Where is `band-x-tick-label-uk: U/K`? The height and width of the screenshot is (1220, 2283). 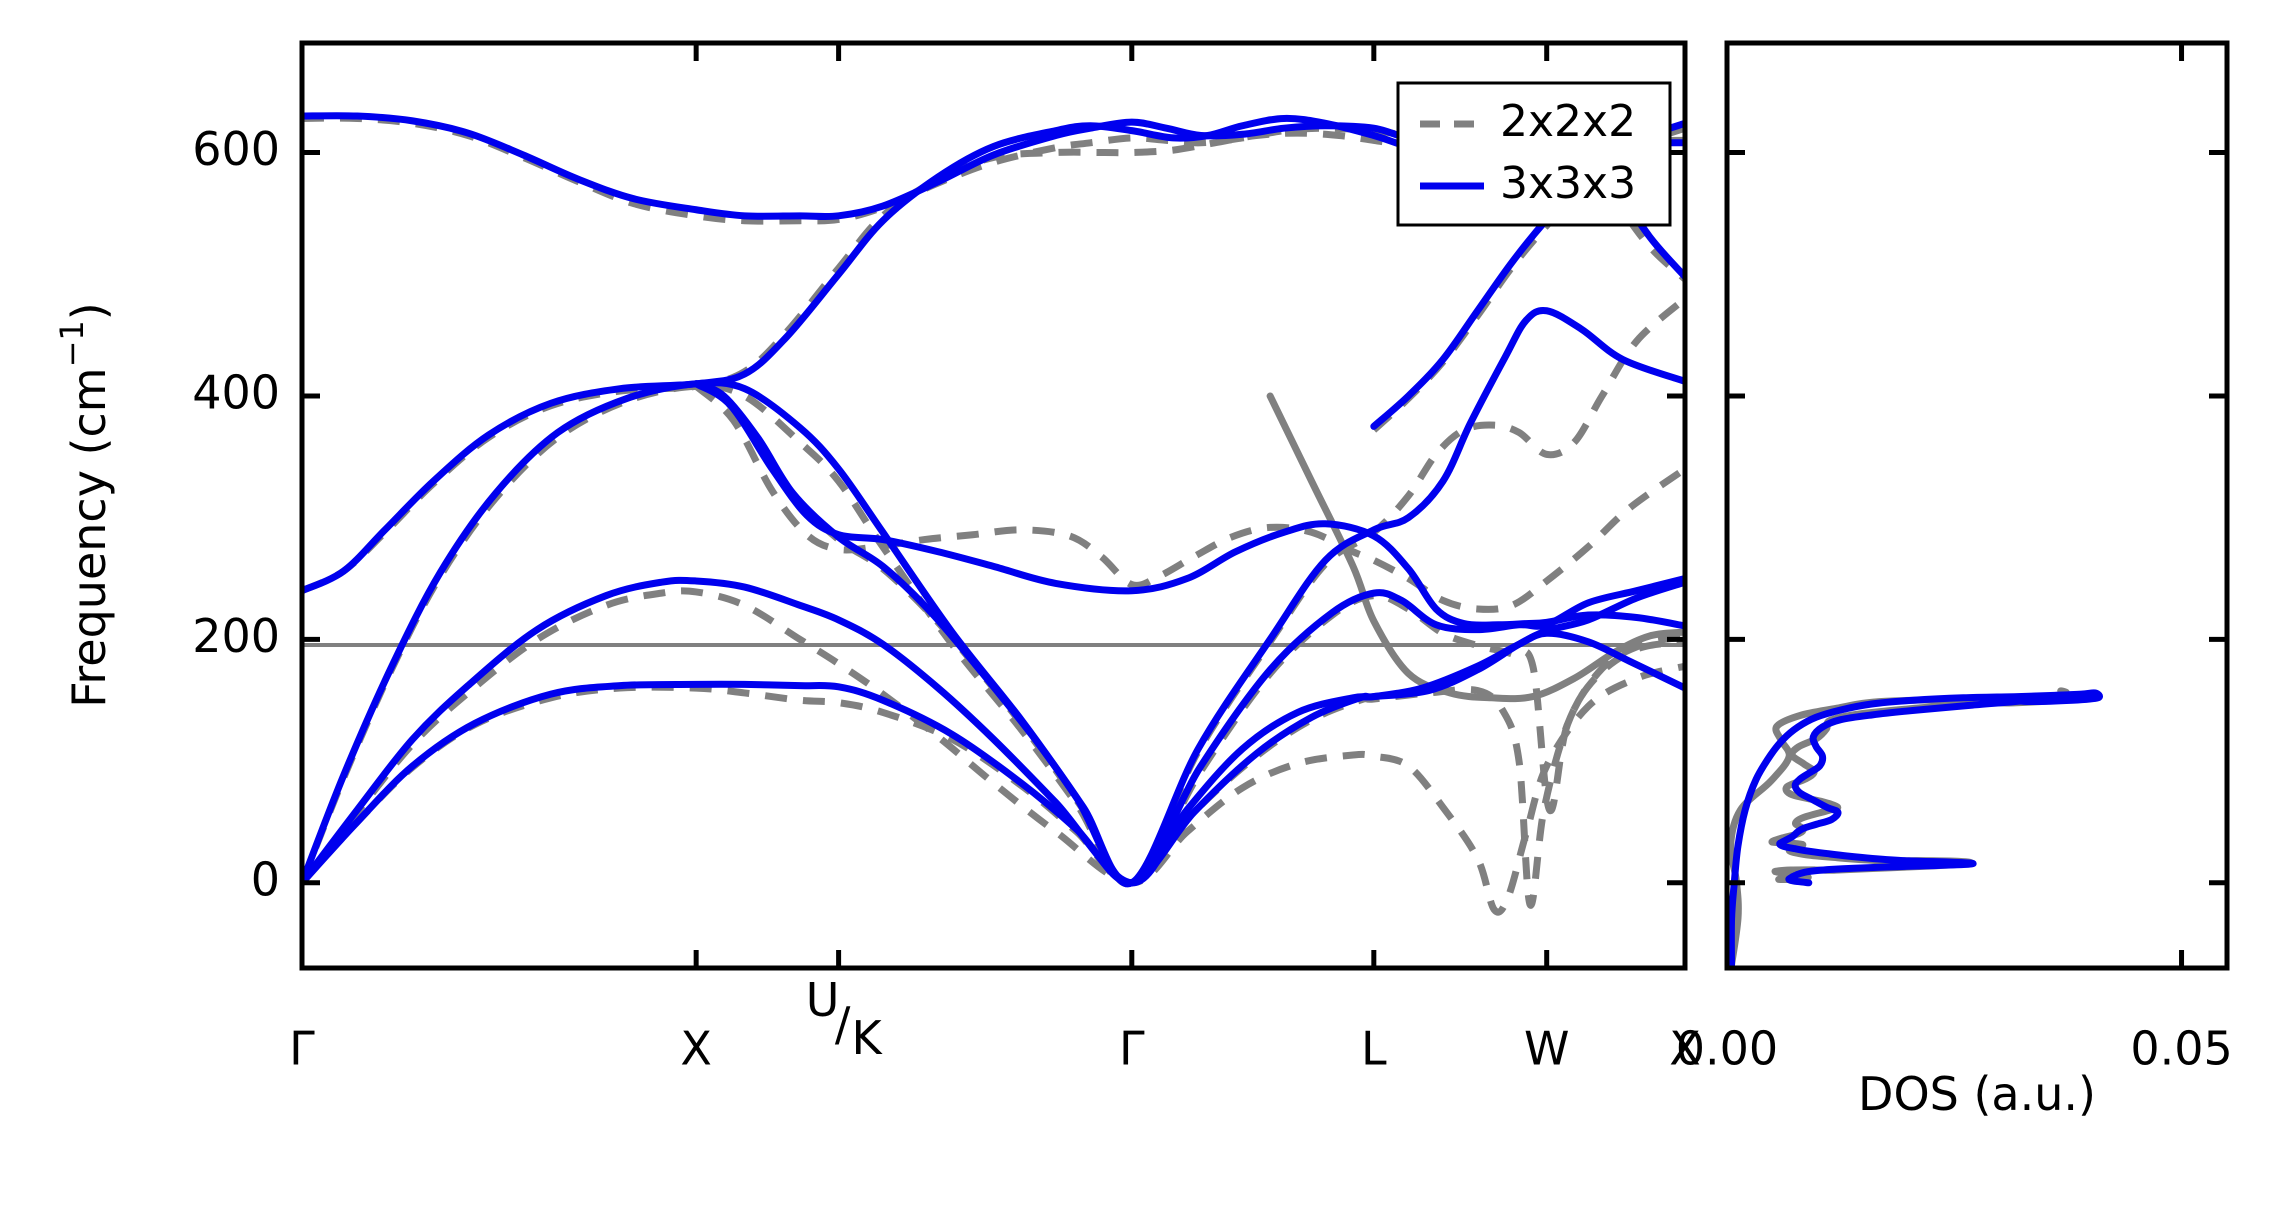
band-x-tick-label-uk: U/K is located at coordinates (845, 1019).